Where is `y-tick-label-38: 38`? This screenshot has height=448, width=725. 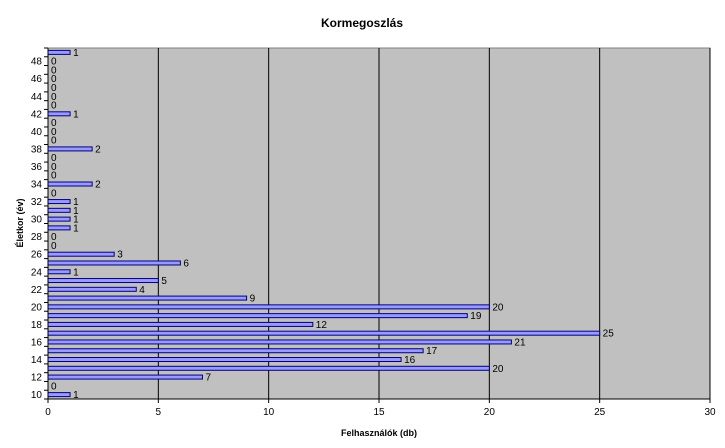
y-tick-label-38: 38 is located at coordinates (37, 149).